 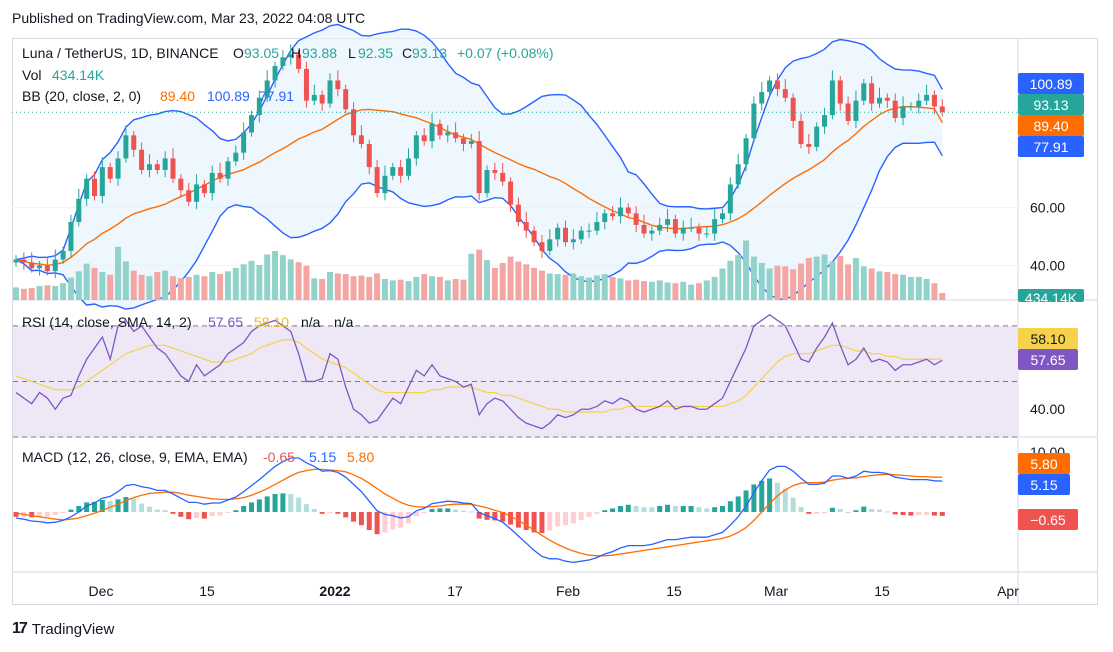 I want to click on lower-band-badge: 77.91, so click(x=1051, y=146).